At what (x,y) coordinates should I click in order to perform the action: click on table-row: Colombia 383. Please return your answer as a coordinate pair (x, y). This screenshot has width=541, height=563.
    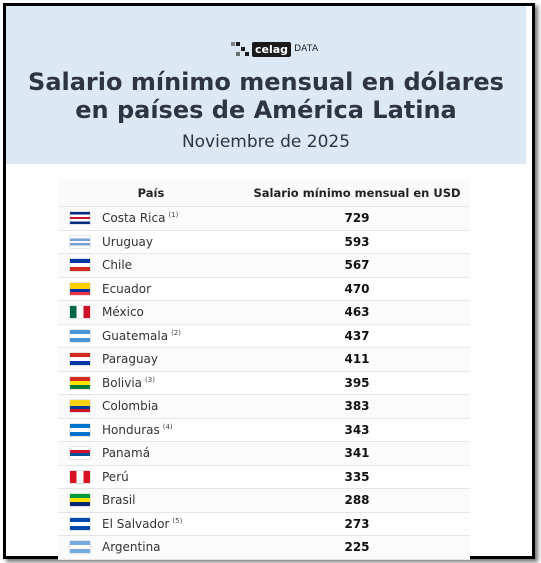
    Looking at the image, I should click on (264, 407).